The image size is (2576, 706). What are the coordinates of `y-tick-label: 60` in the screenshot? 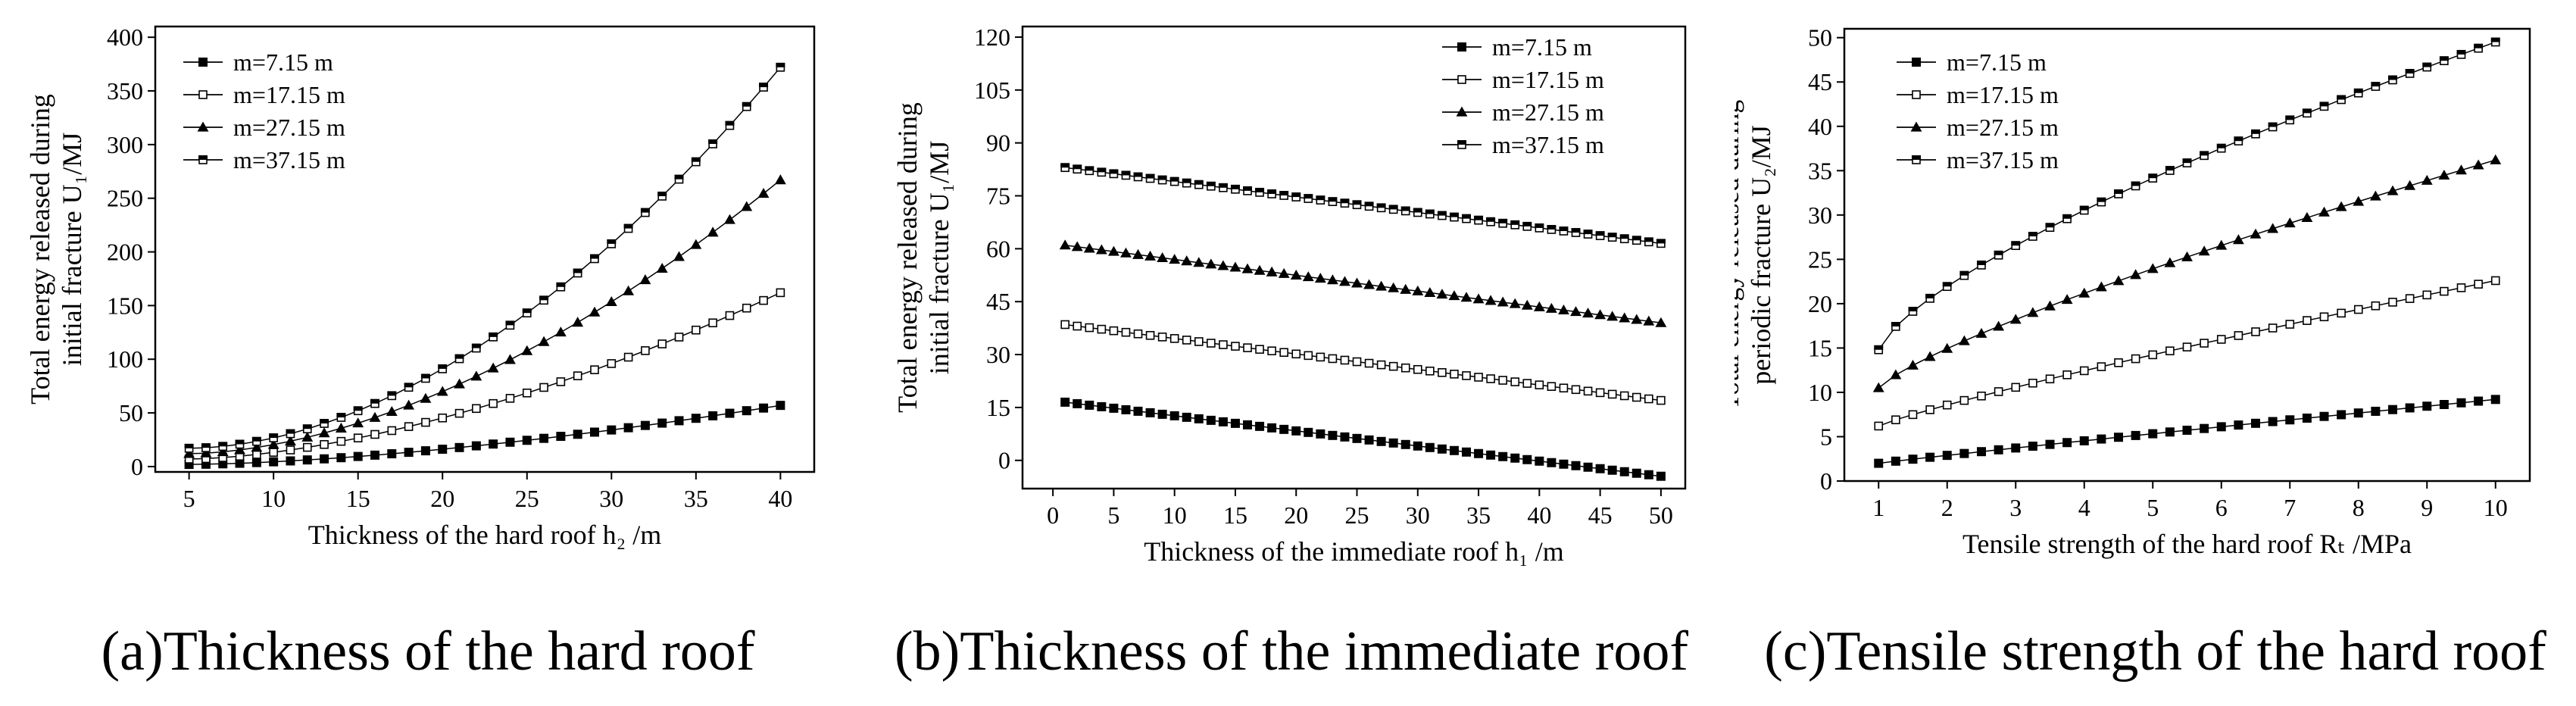 It's located at (998, 248).